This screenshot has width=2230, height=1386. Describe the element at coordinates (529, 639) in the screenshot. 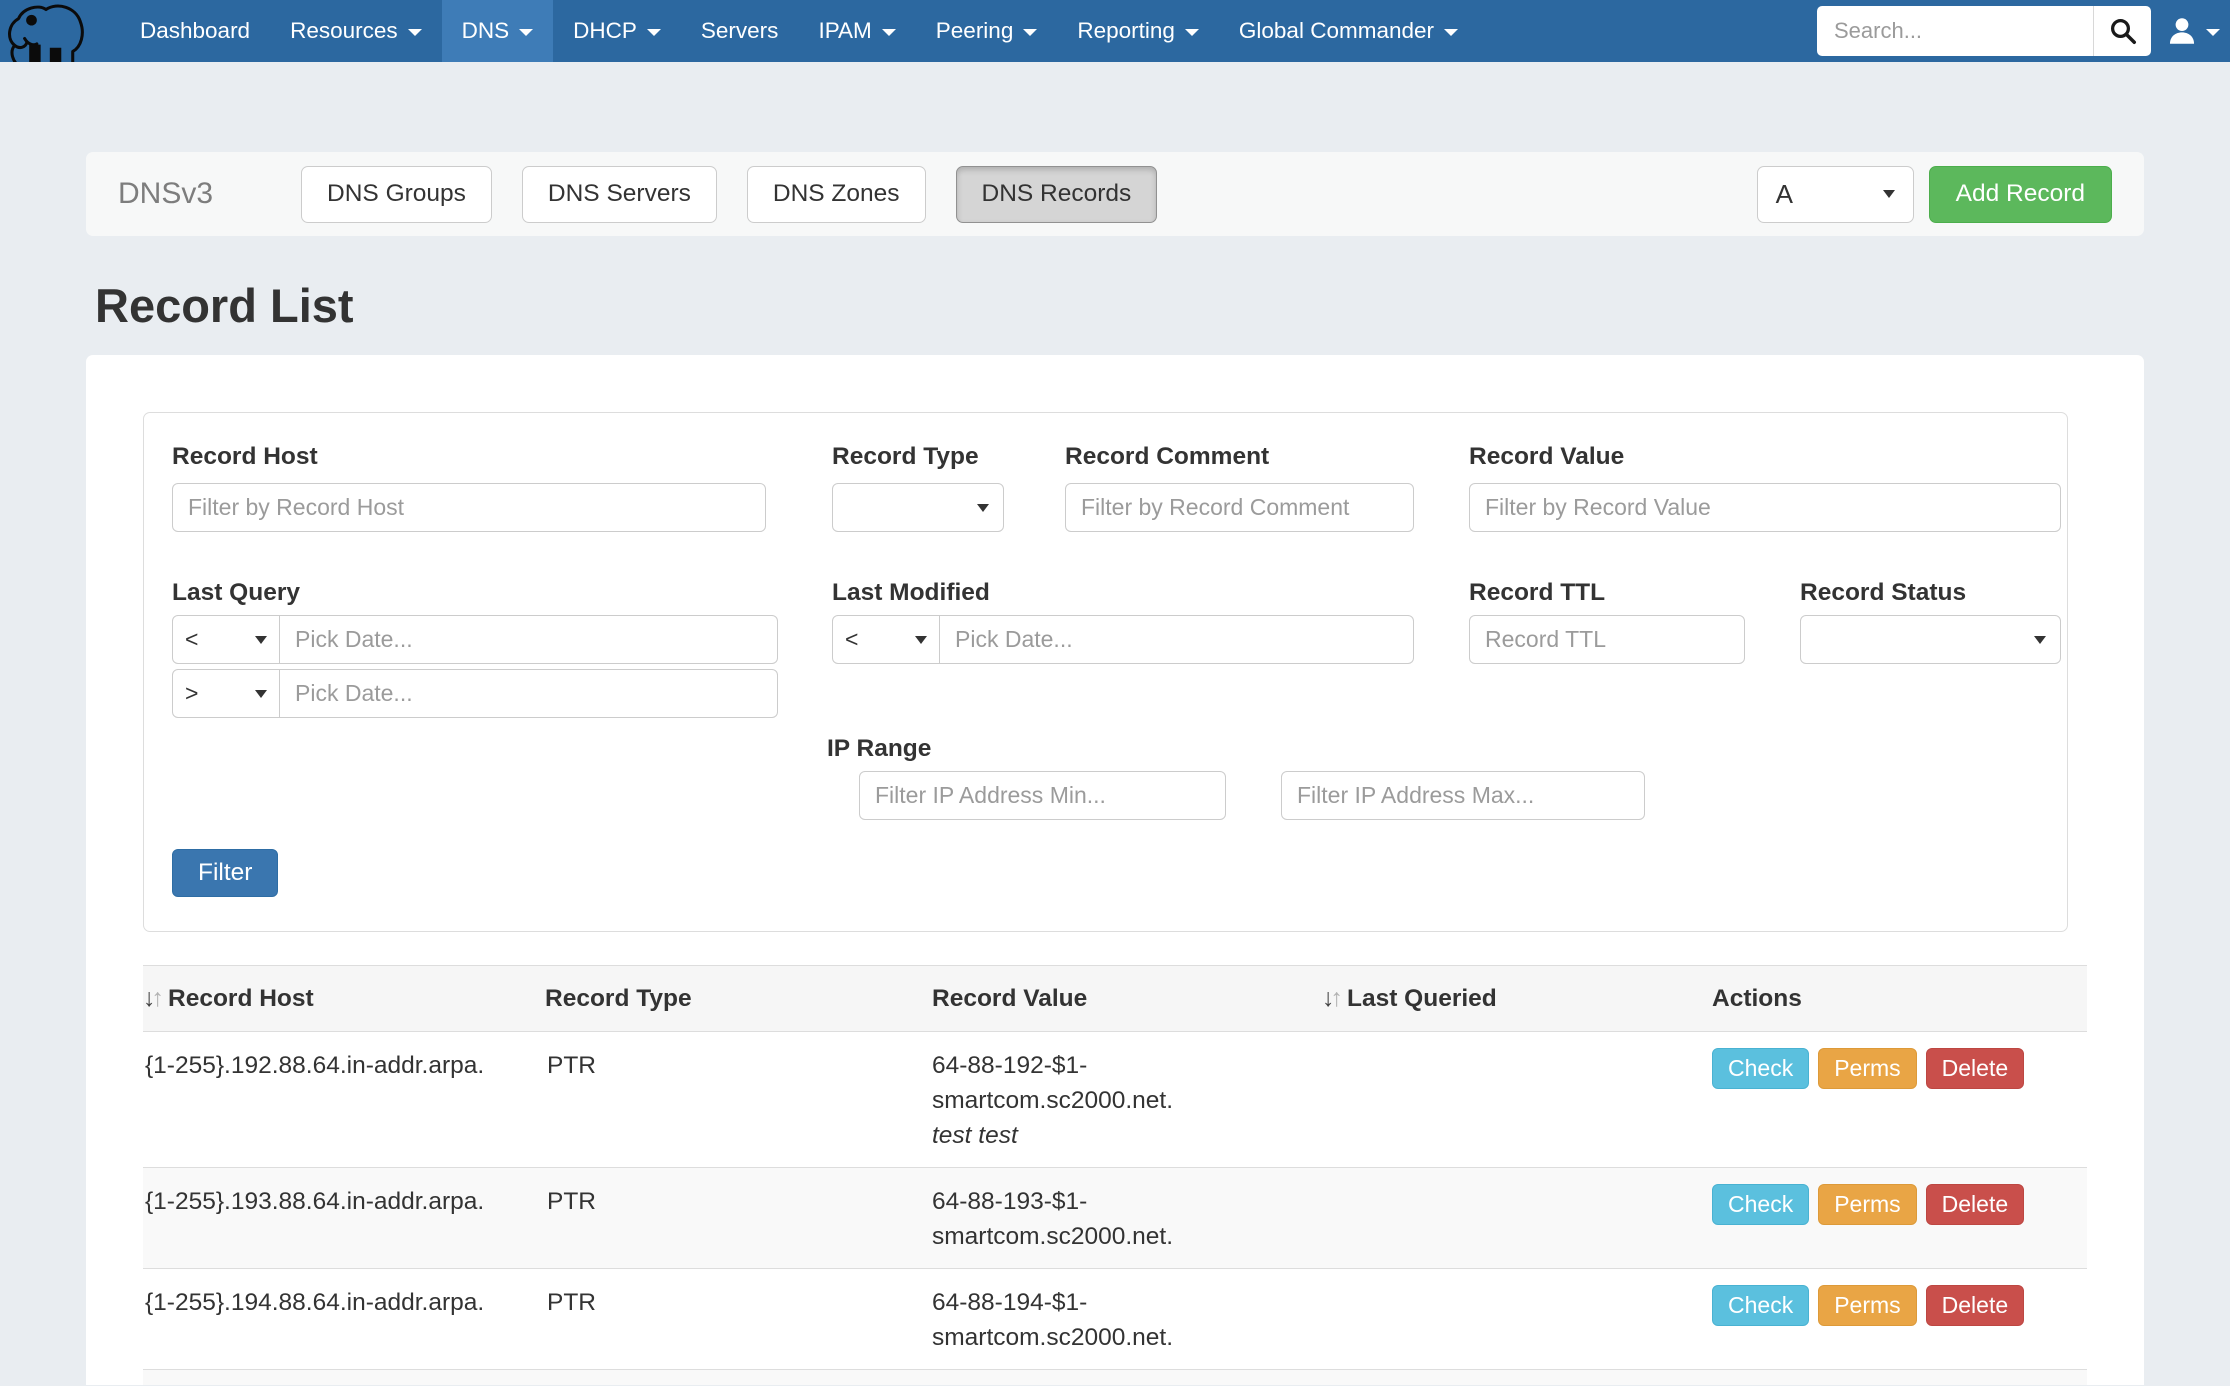

I see `last-query-before-date-input` at that location.